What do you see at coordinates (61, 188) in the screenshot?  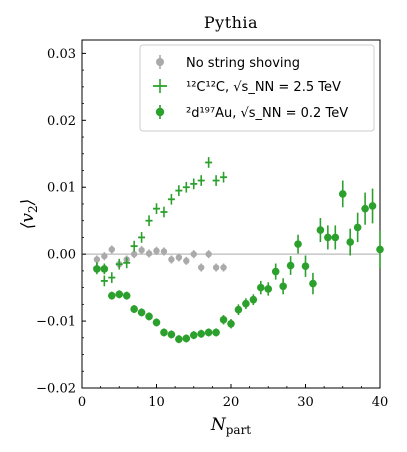 I see `y-tick-label: 0.01` at bounding box center [61, 188].